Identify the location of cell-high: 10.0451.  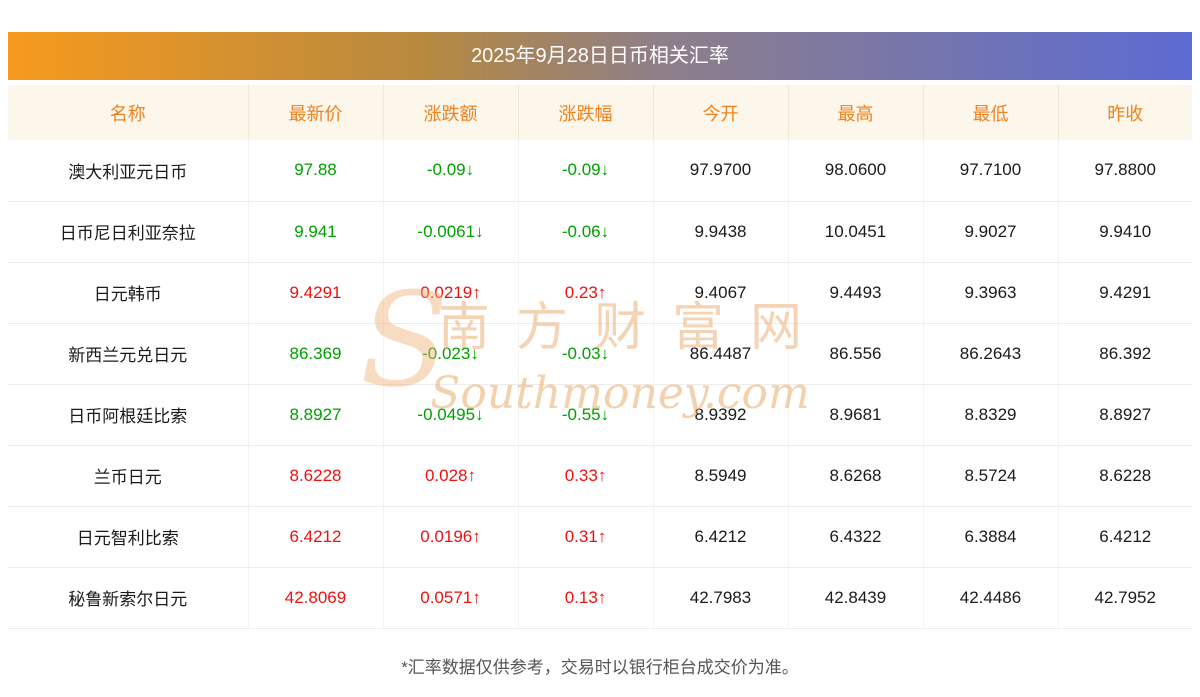
(856, 232).